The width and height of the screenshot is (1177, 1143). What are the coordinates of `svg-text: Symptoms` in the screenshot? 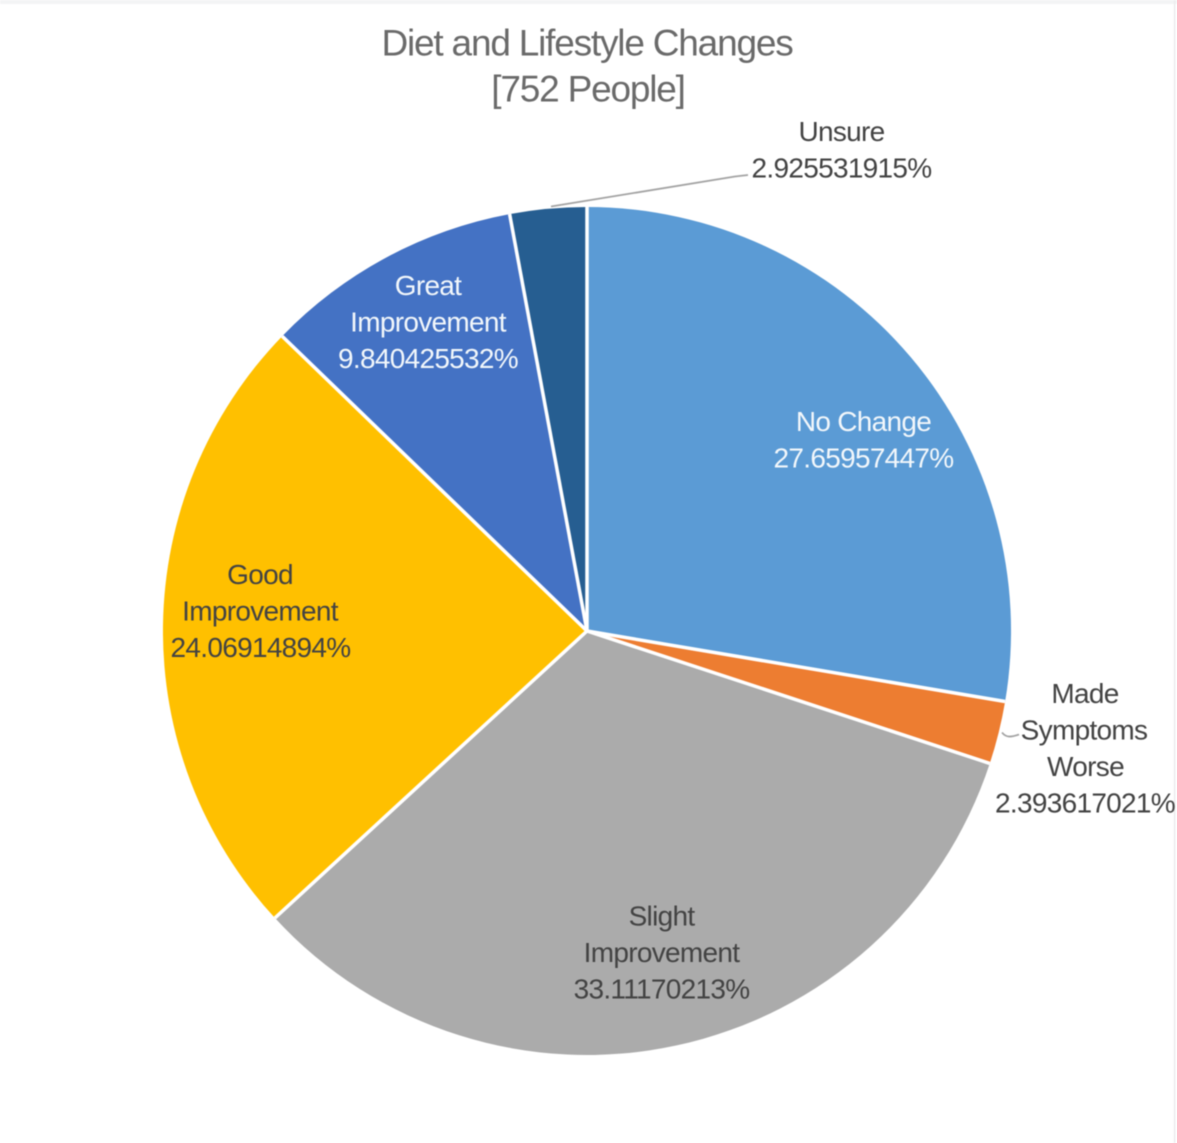 It's located at (1084, 730).